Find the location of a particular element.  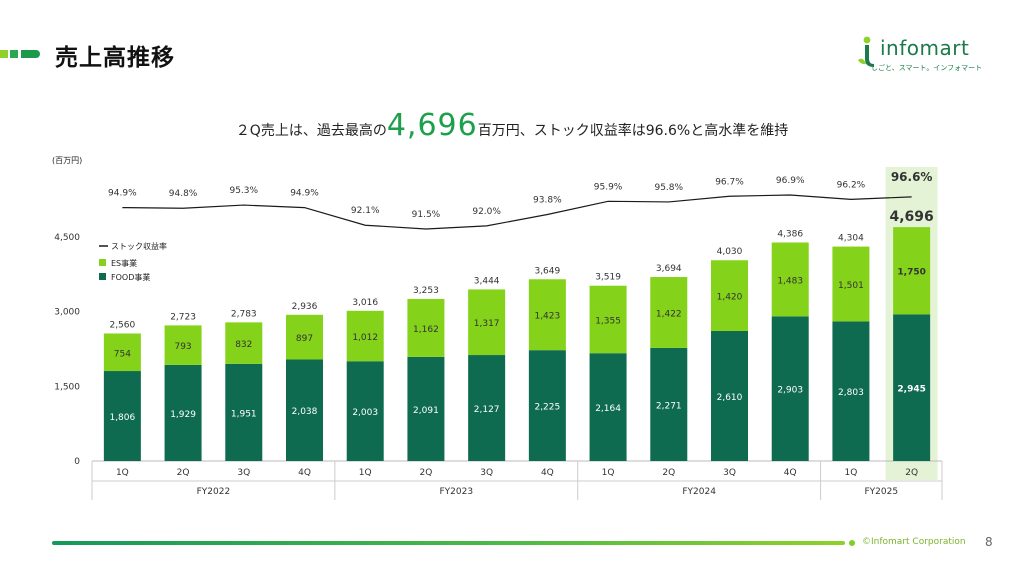

legend-es: ES事業 is located at coordinates (124, 263).